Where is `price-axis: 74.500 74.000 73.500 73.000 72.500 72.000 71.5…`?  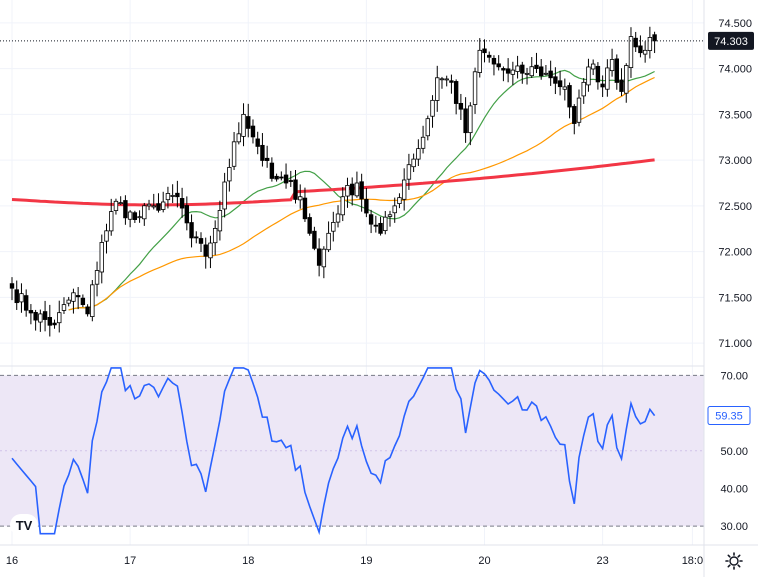
price-axis: 74.500 74.000 73.500 73.000 72.500 72.000 71.5… is located at coordinates (731, 184).